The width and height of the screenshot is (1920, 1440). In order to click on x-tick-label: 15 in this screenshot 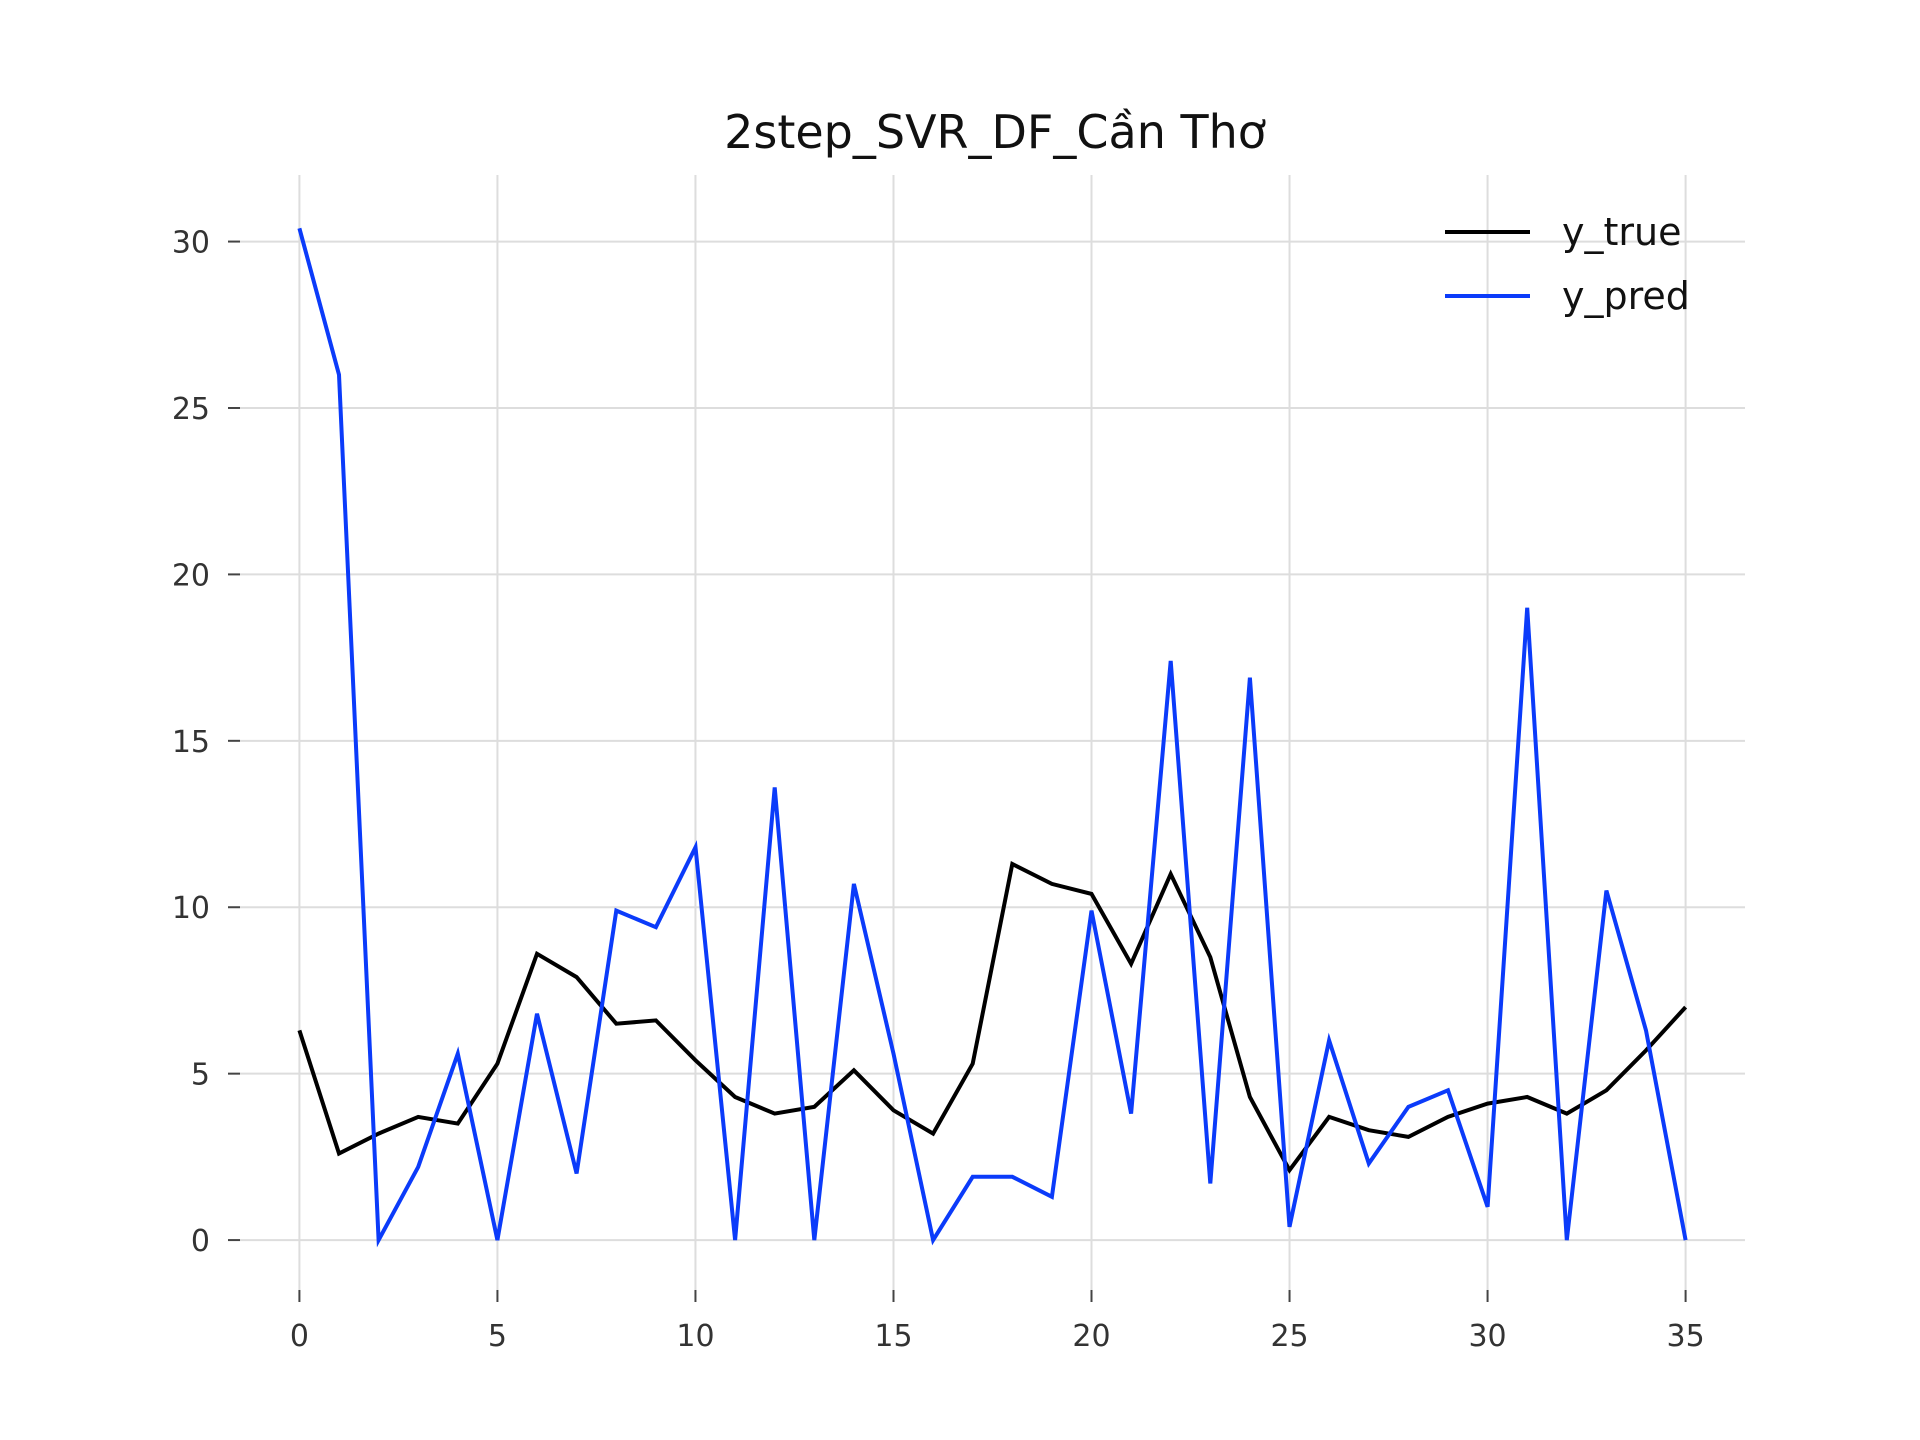, I will do `click(893, 1336)`.